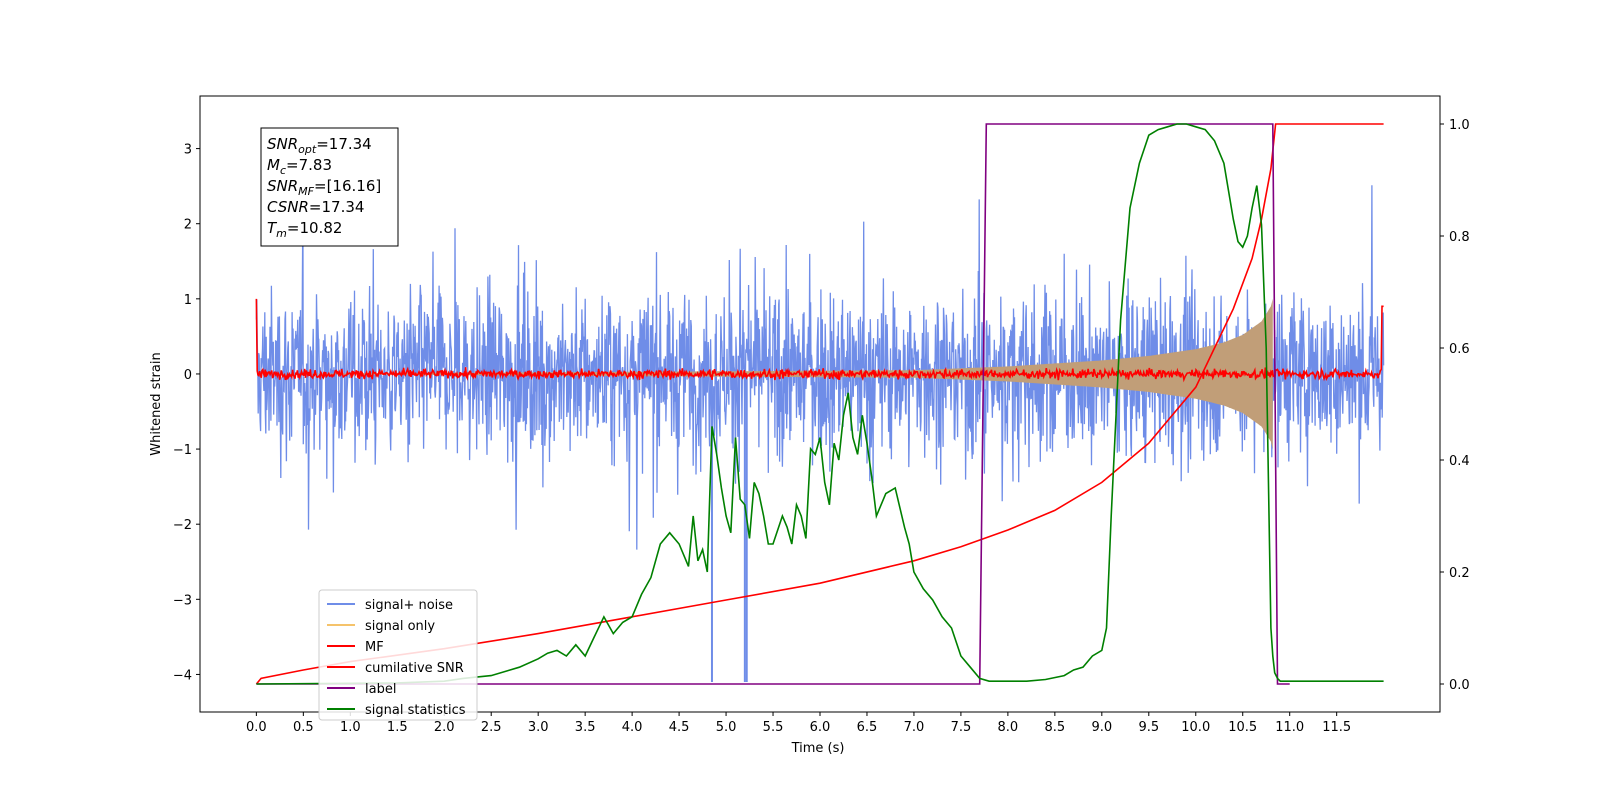  What do you see at coordinates (182, 600) in the screenshot?
I see `y-tick-label: −3` at bounding box center [182, 600].